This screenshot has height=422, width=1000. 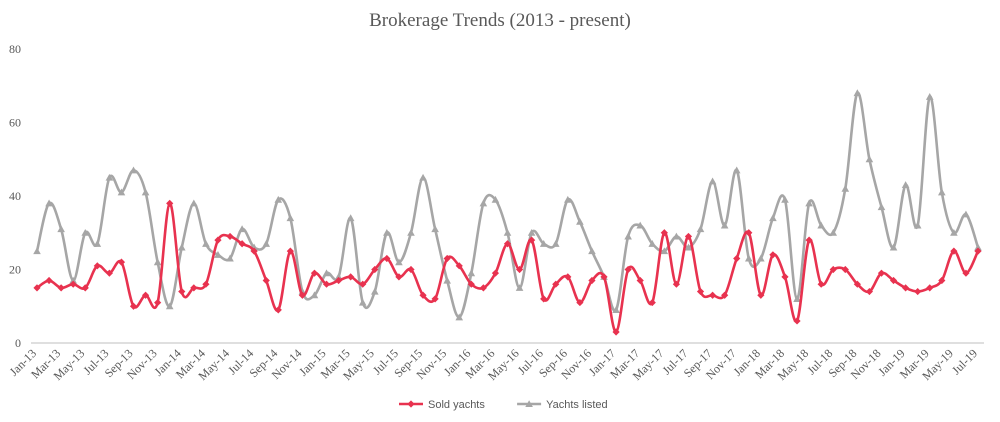 What do you see at coordinates (15, 123) in the screenshot?
I see `y-tick-label: 60` at bounding box center [15, 123].